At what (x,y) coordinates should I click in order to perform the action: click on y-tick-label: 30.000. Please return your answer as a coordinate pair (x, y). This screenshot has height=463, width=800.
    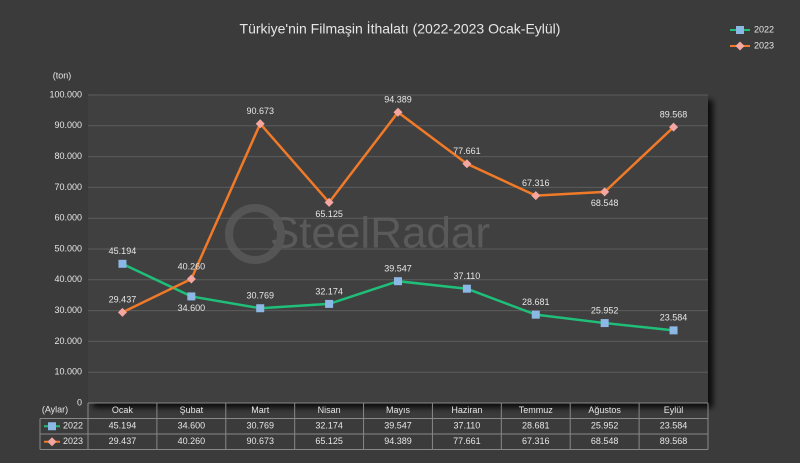
    Looking at the image, I should click on (68, 310).